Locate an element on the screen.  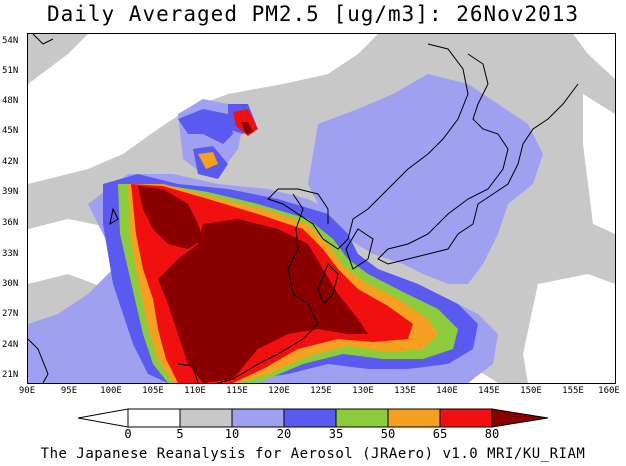
lat-label: 27N is located at coordinates (10, 314).